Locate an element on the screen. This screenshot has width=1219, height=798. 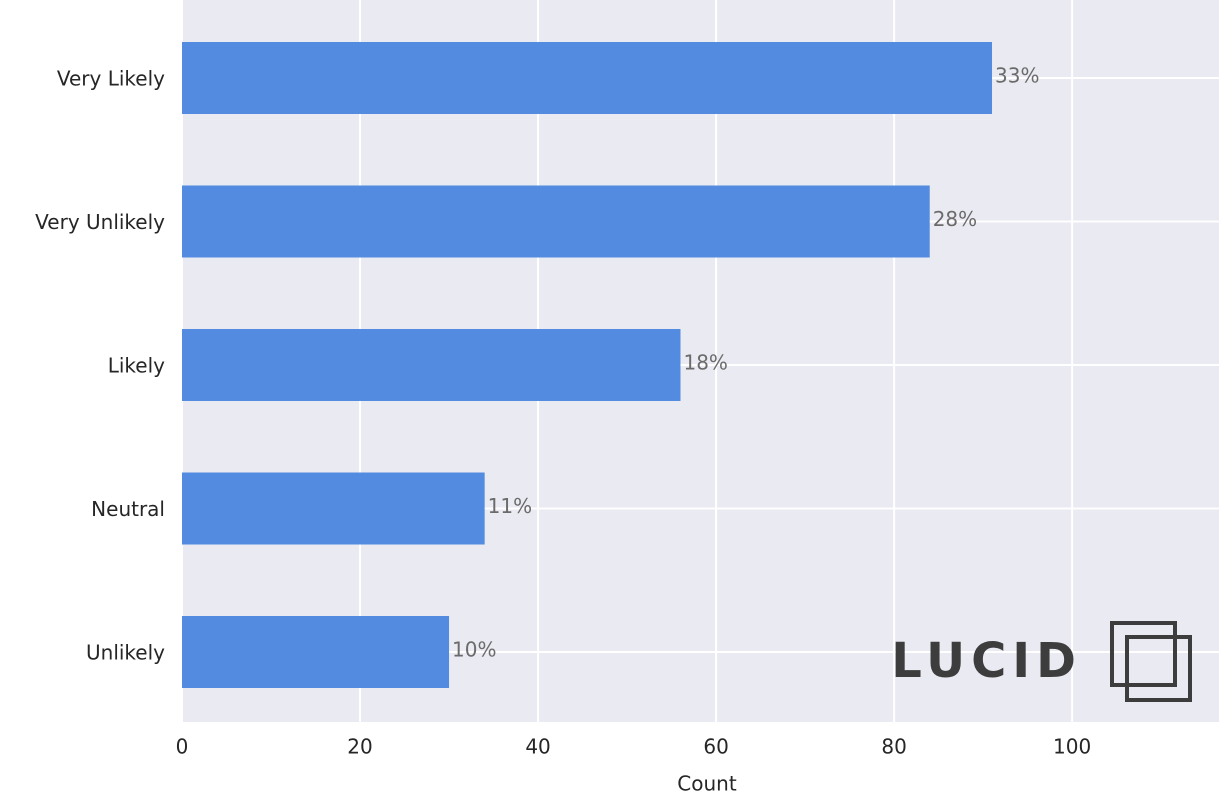
y-tick-label: Likely is located at coordinates (136, 366).